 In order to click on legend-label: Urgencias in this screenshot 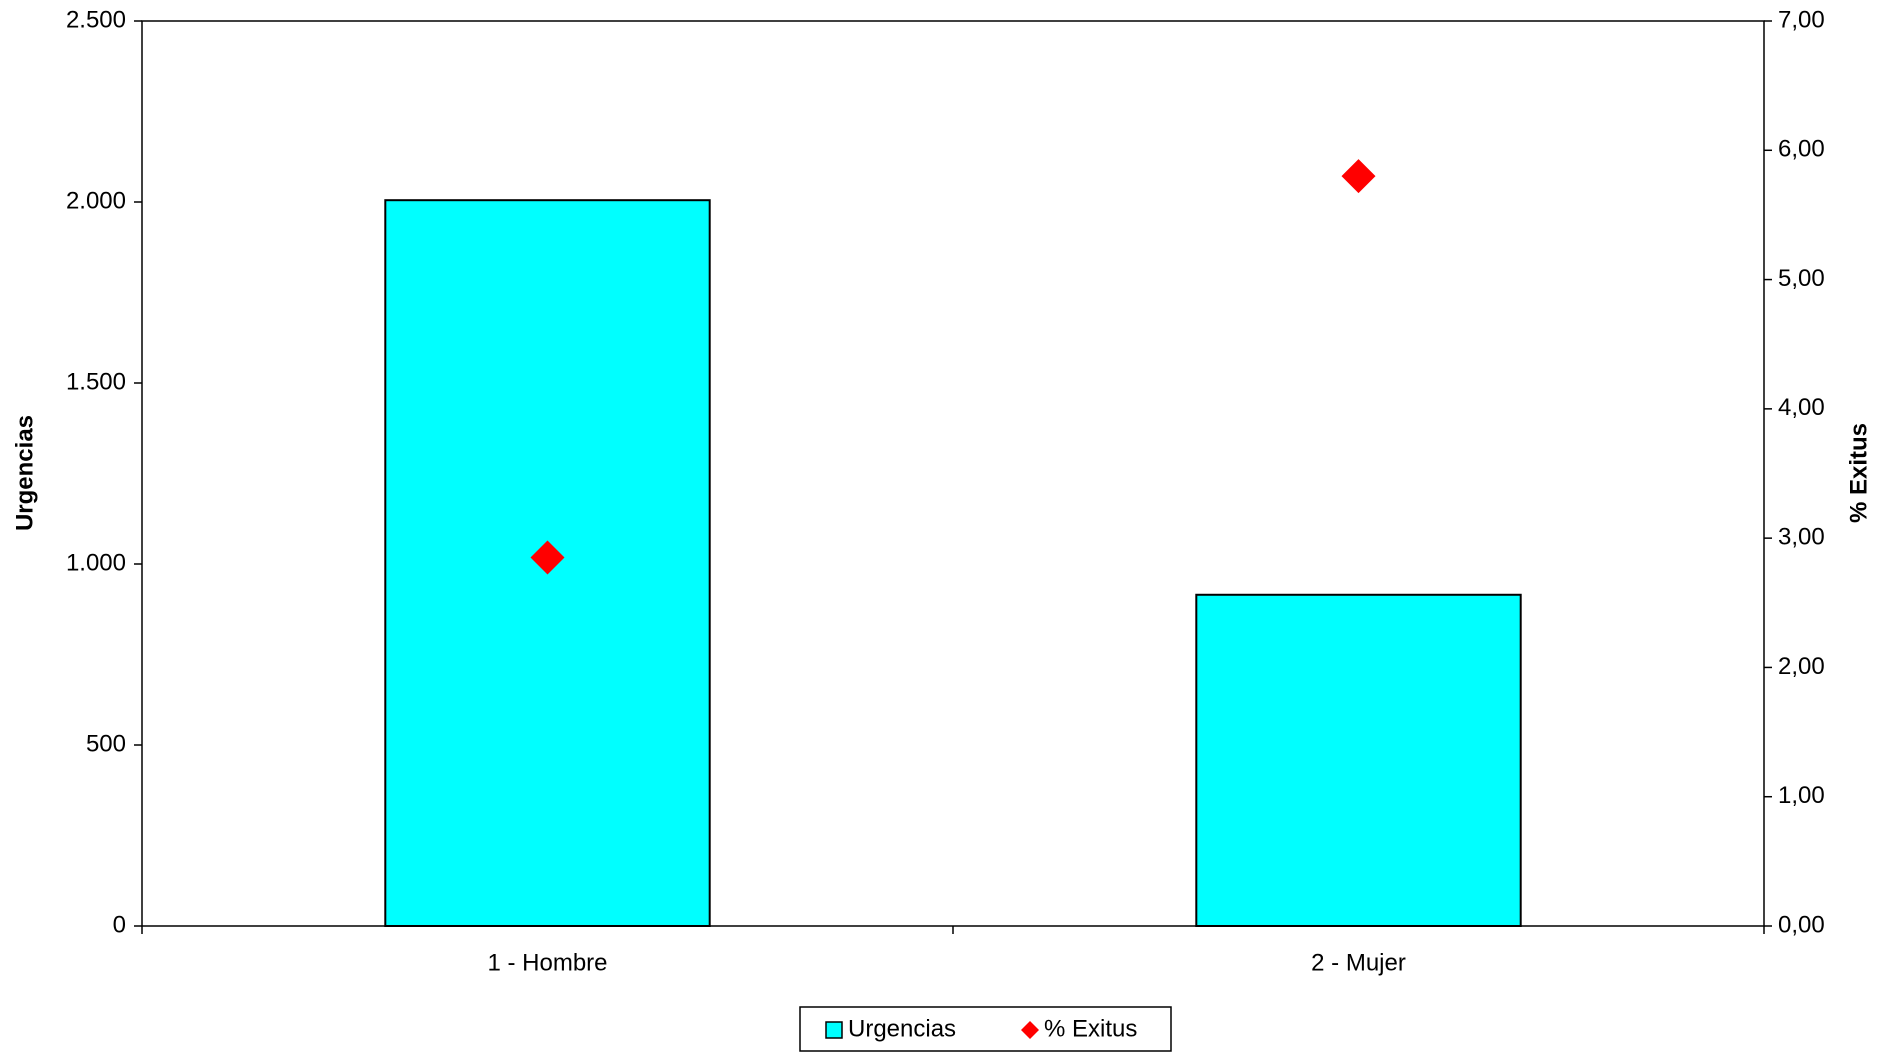, I will do `click(902, 1028)`.